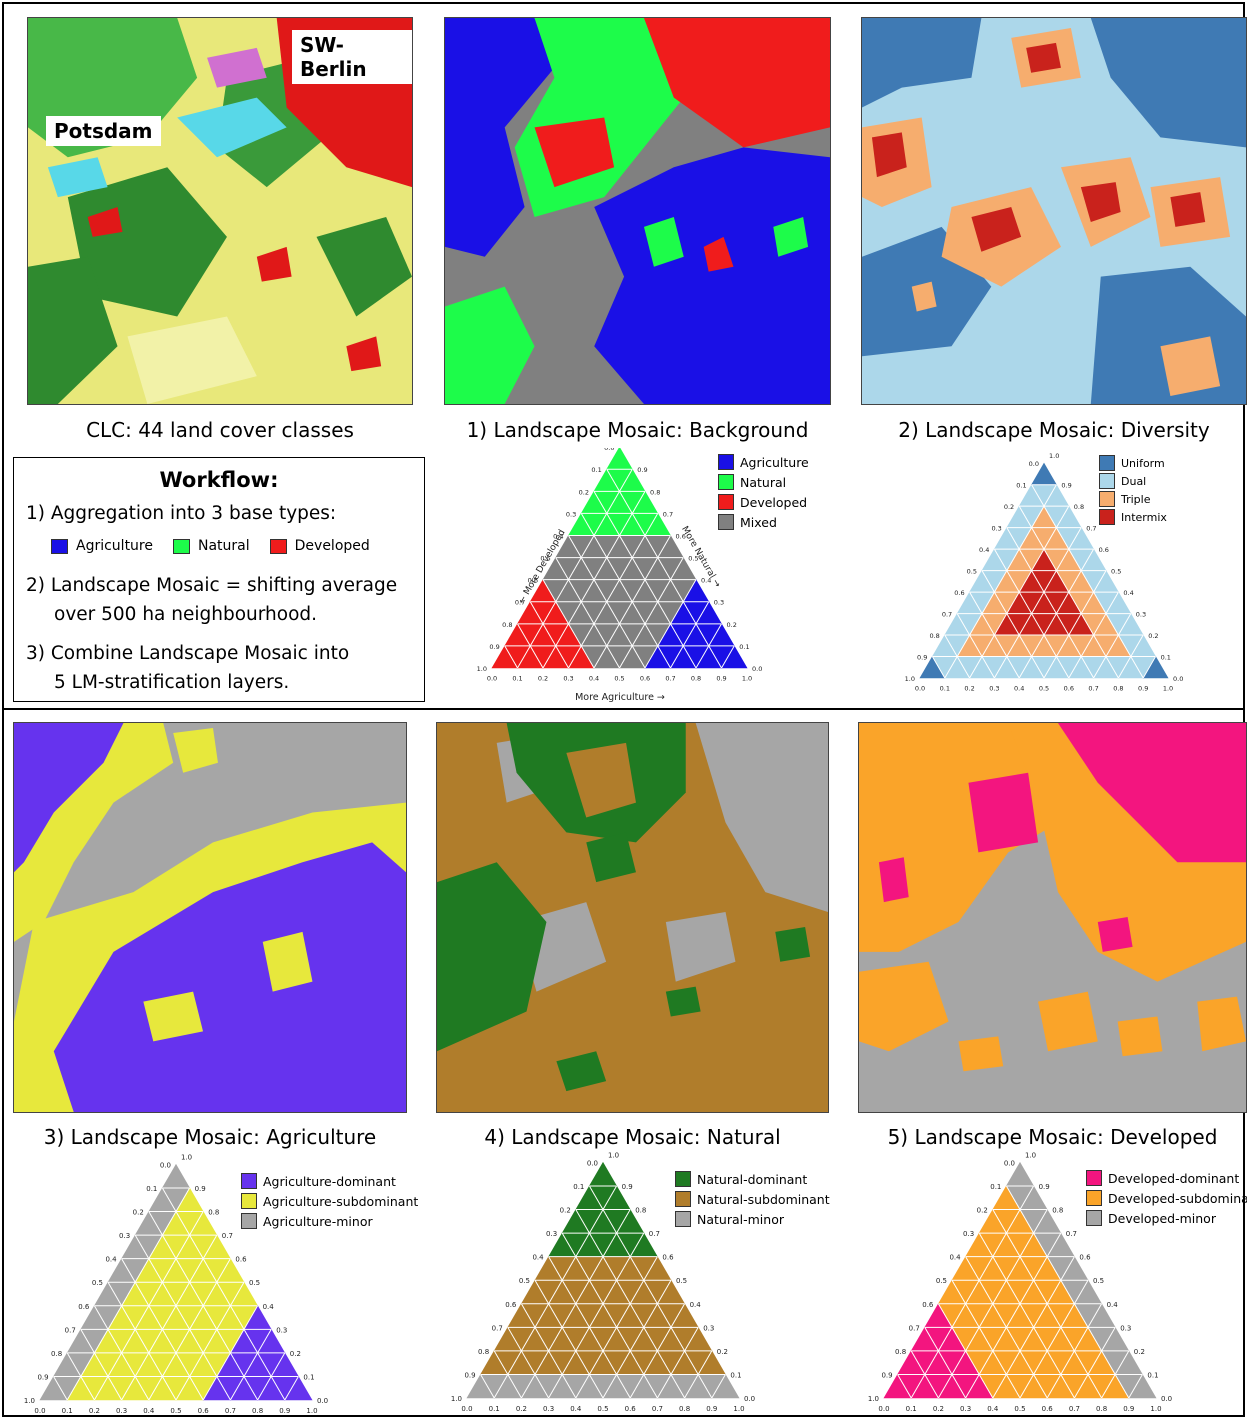 This screenshot has height=1419, width=1247. Describe the element at coordinates (103, 131) in the screenshot. I see `label-potsdam: Potsdam` at that location.